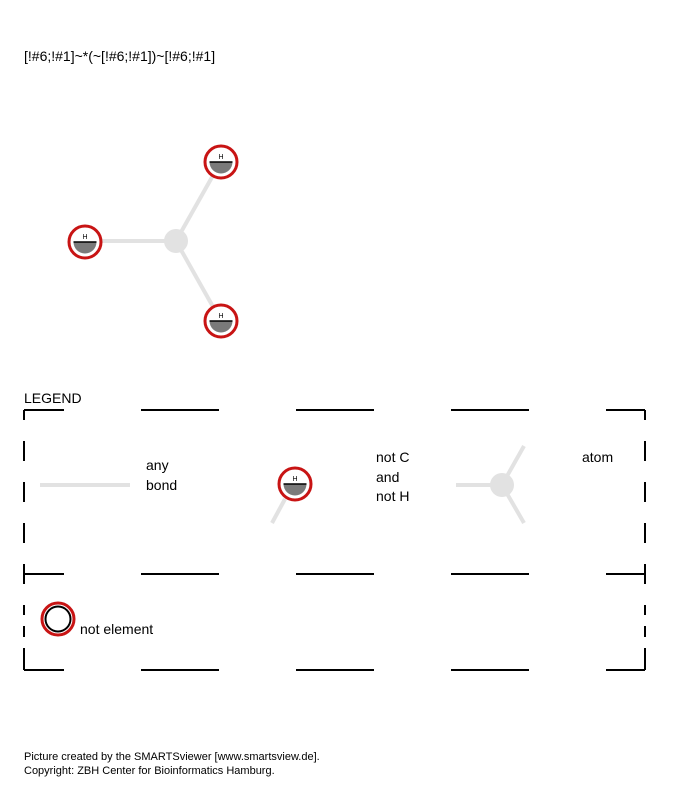  I want to click on legend-atom: atom, so click(534, 484).